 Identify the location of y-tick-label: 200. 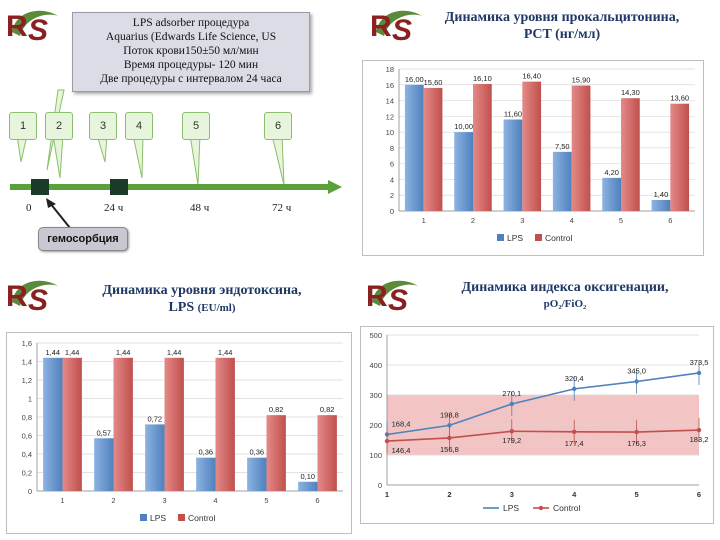
(375, 425).